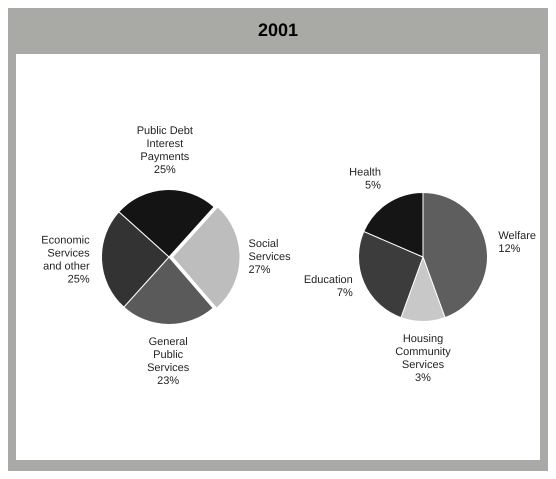  Describe the element at coordinates (168, 381) in the screenshot. I see `data-label: 23%` at that location.